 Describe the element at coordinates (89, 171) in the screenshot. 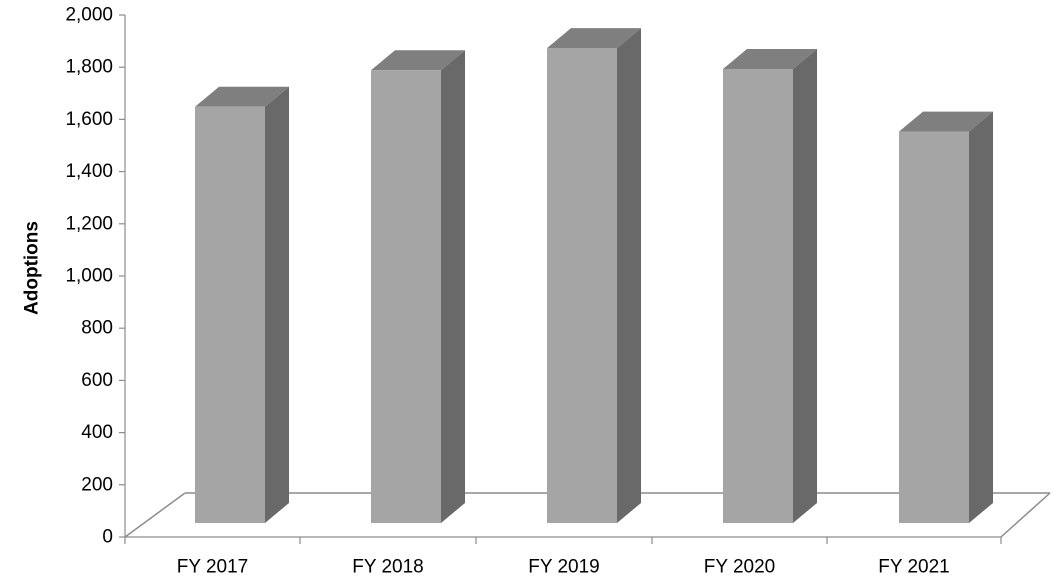

I see `y-tick-label: 1,400` at that location.